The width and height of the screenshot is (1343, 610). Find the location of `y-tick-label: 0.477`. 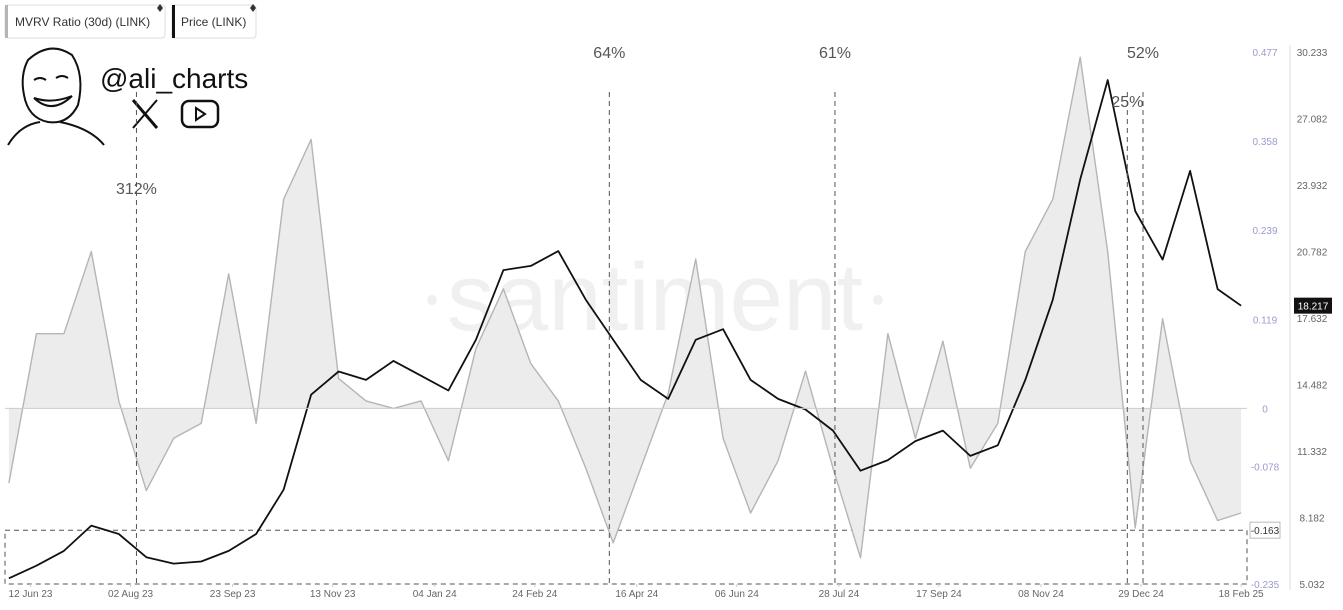

y-tick-label: 0.477 is located at coordinates (1264, 53).